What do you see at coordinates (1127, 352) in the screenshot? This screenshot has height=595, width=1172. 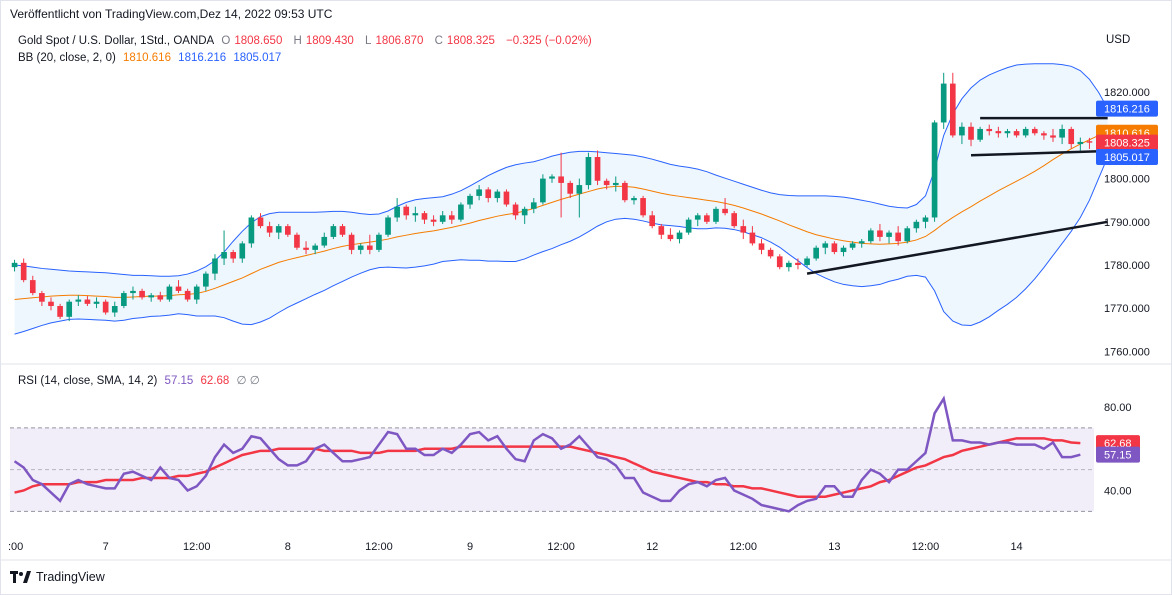 I see `price-axis-tick: 1760.000` at bounding box center [1127, 352].